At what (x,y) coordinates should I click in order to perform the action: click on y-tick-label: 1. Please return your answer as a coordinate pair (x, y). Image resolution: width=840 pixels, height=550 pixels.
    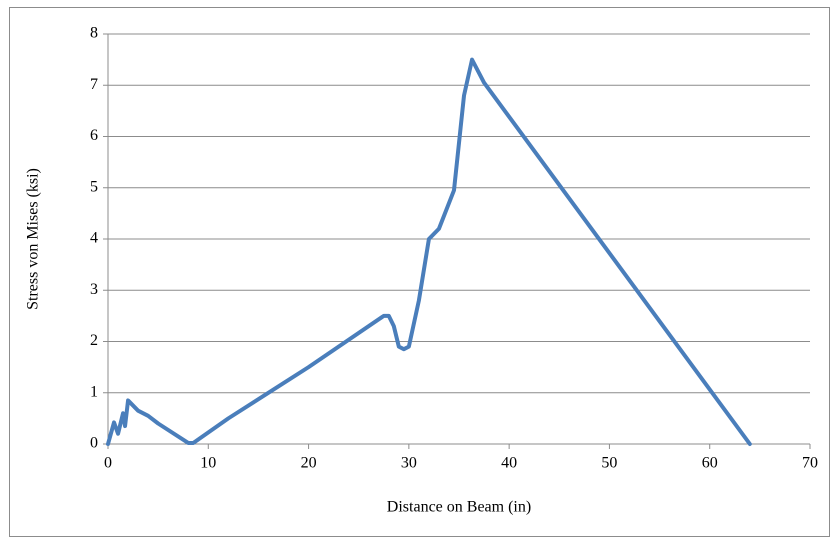
    Looking at the image, I should click on (94, 391).